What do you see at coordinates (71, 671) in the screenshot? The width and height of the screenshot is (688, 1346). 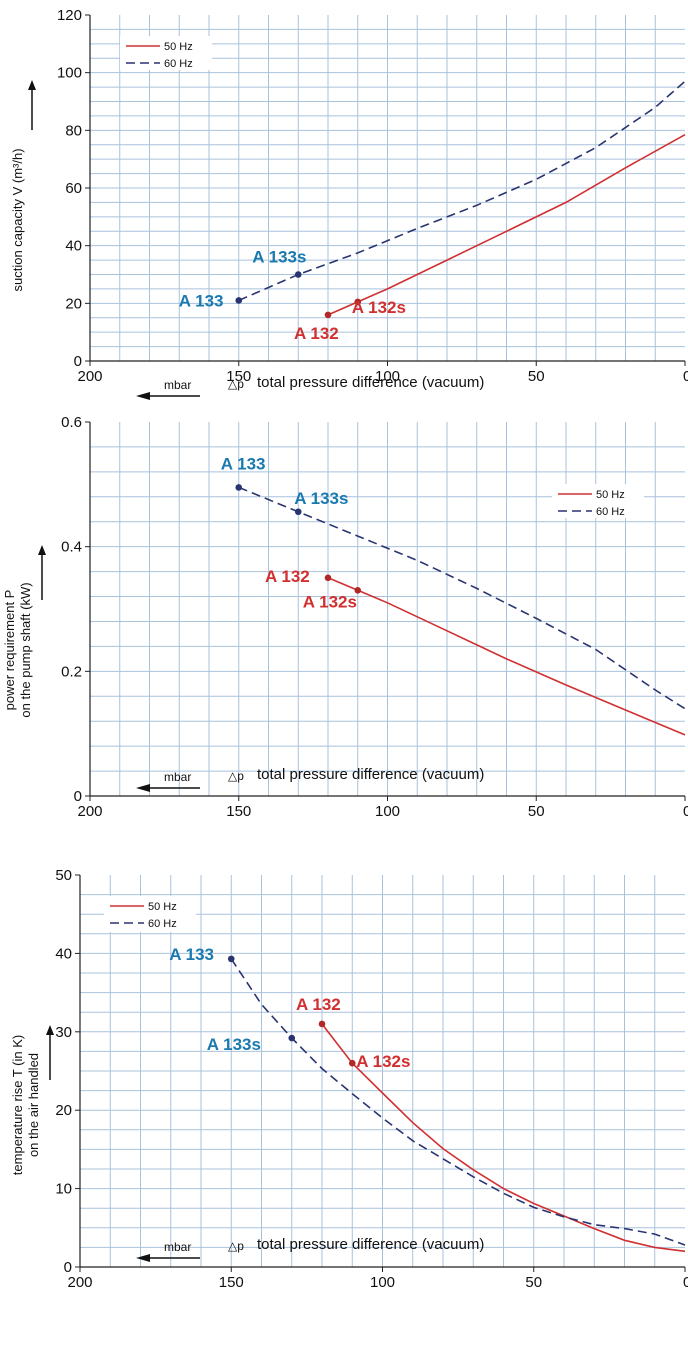 I see `y-tick-label: 0.2` at bounding box center [71, 671].